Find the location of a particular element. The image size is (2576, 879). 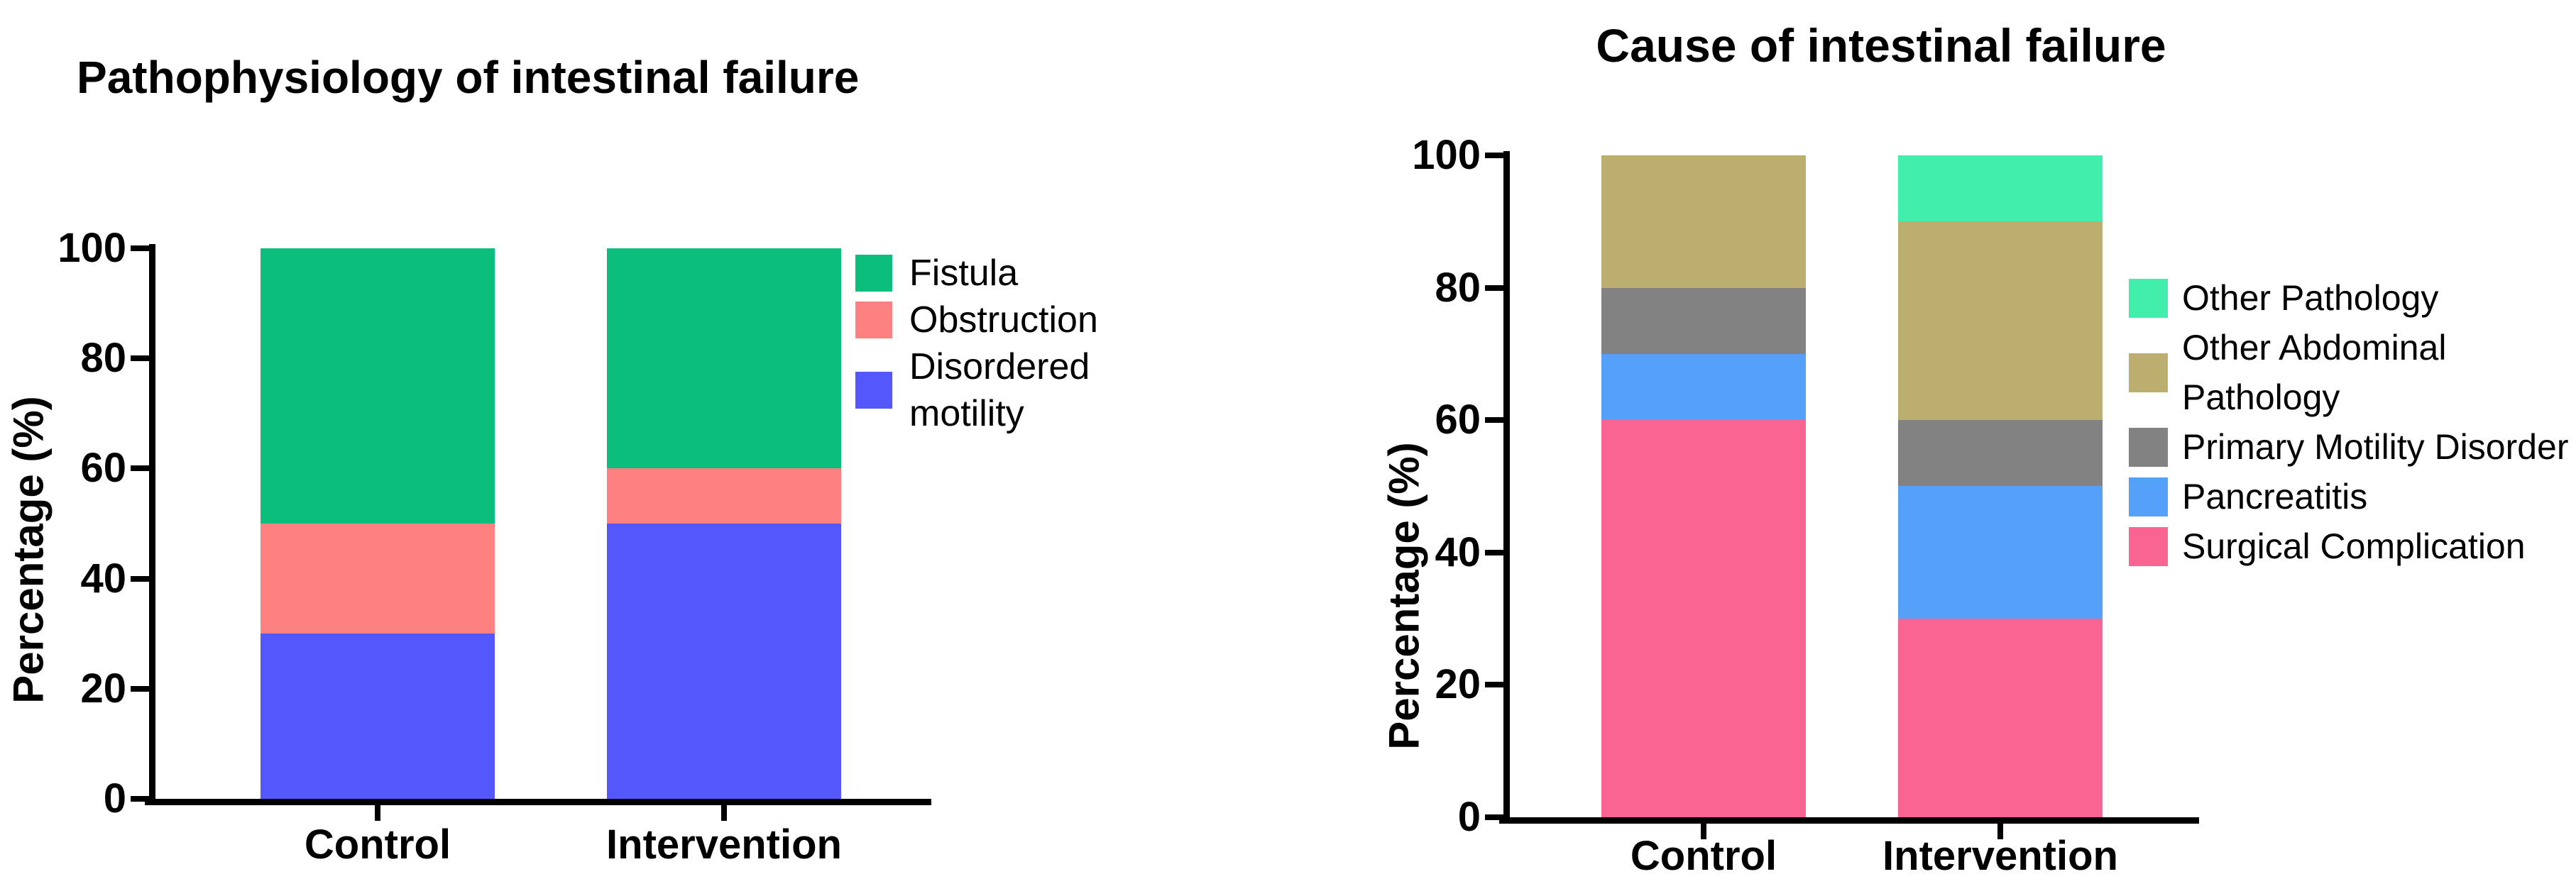

legend-label: Pancreatitis is located at coordinates (2275, 496).